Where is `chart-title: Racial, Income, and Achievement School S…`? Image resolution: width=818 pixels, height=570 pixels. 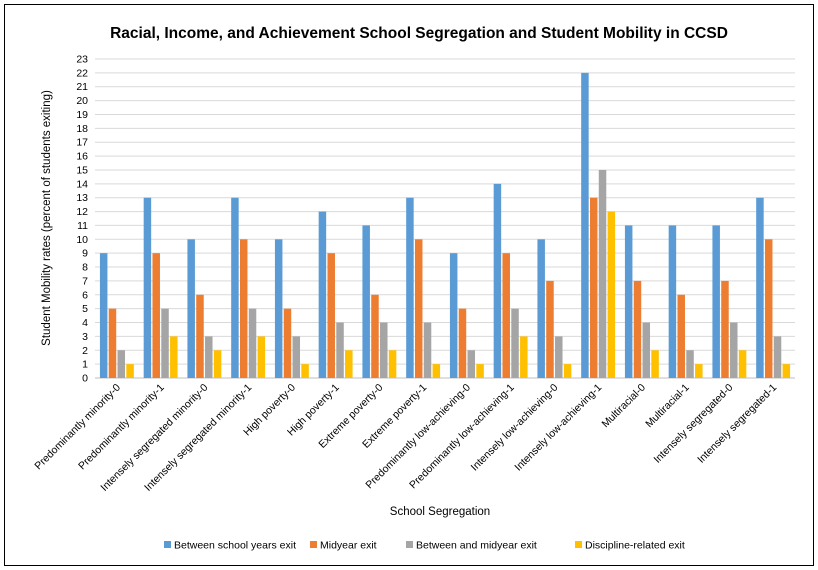 chart-title: Racial, Income, and Achievement School S… is located at coordinates (419, 33).